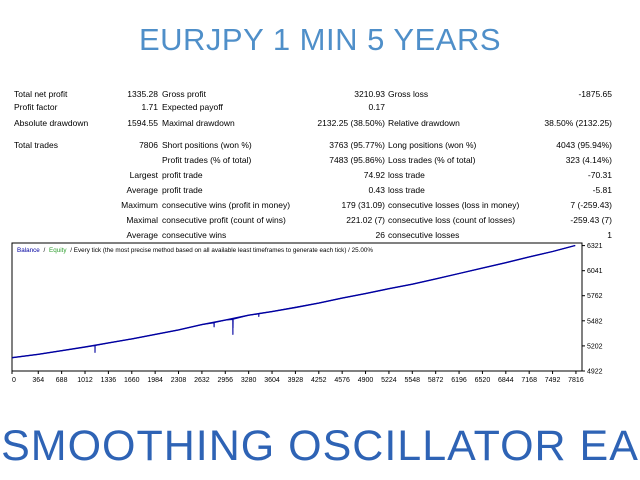 Image resolution: width=640 pixels, height=480 pixels. Describe the element at coordinates (155, 380) in the screenshot. I see `x-tick-label: 1984` at that location.